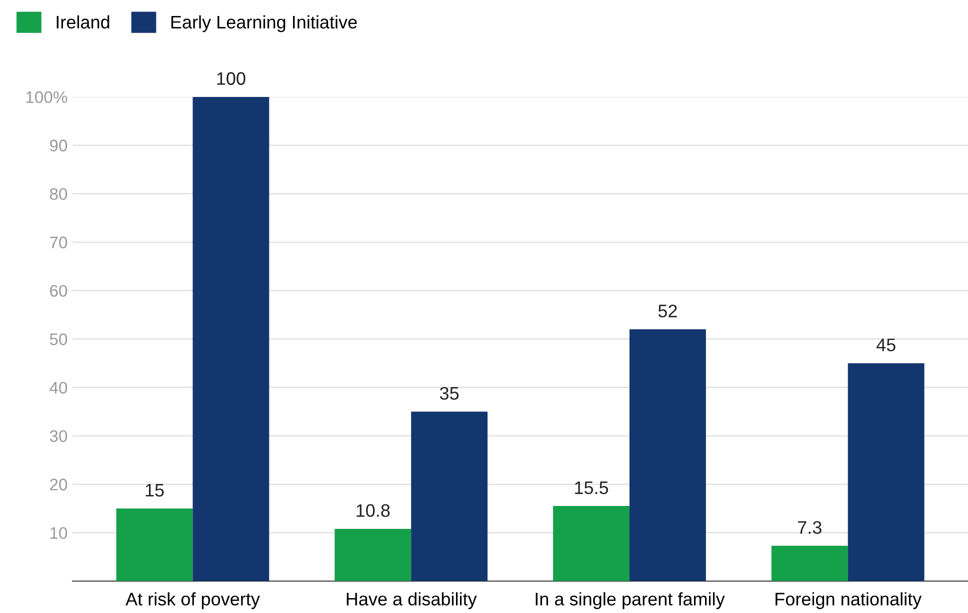 This screenshot has width=968, height=613. What do you see at coordinates (193, 601) in the screenshot?
I see `x-tick-label: At risk of poverty` at bounding box center [193, 601].